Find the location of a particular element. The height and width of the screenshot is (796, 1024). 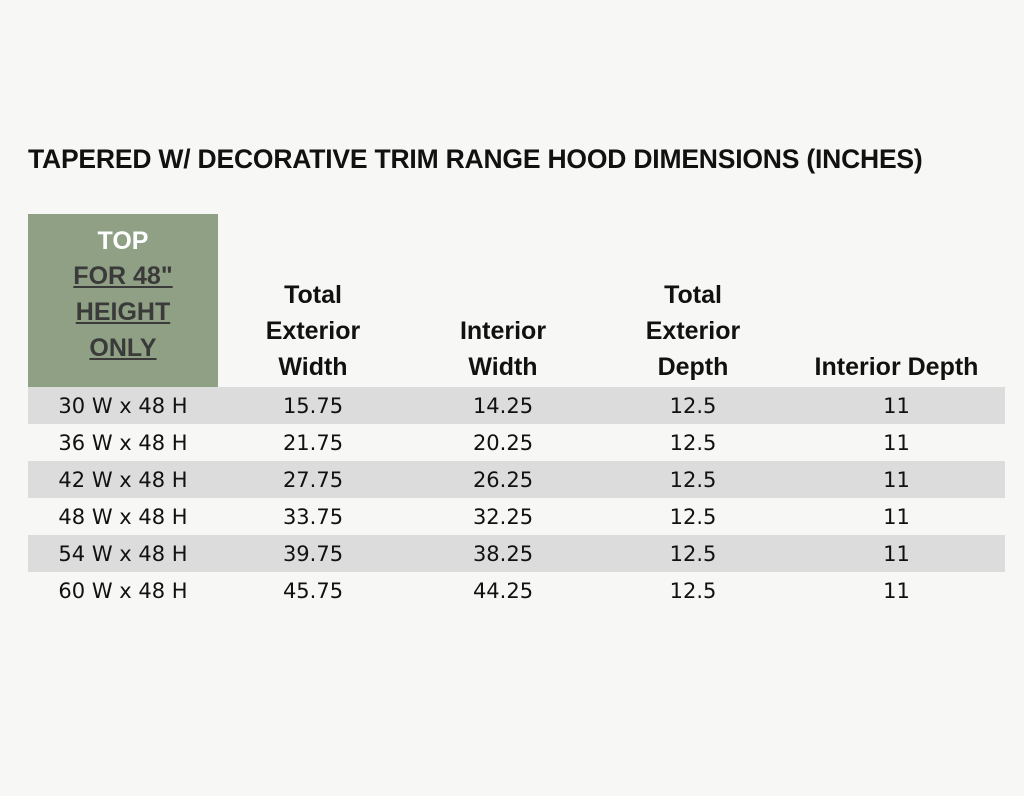

size-cell: 36 W x 48 H is located at coordinates (123, 442).